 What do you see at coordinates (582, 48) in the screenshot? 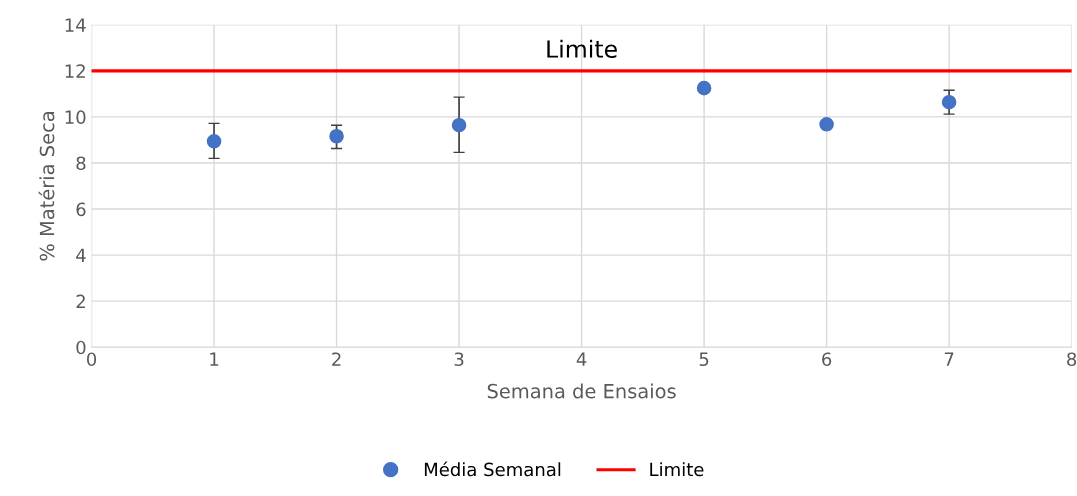
I see `annotation: Limite` at bounding box center [582, 48].